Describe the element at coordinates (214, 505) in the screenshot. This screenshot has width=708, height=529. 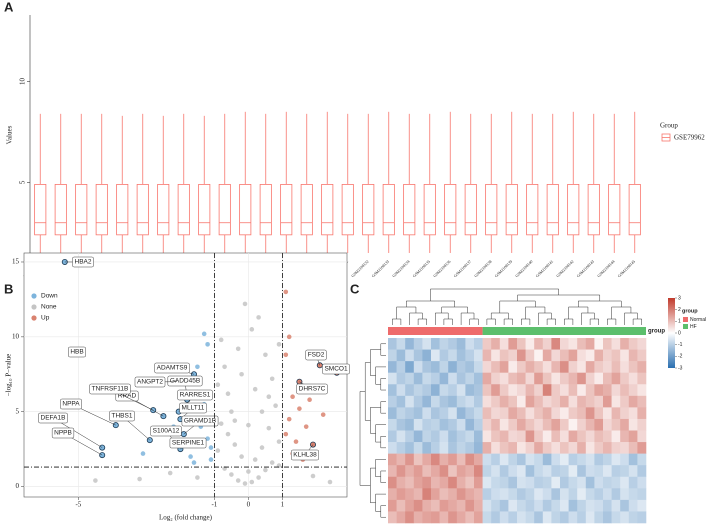
I see `x-tick-label: -1` at that location.